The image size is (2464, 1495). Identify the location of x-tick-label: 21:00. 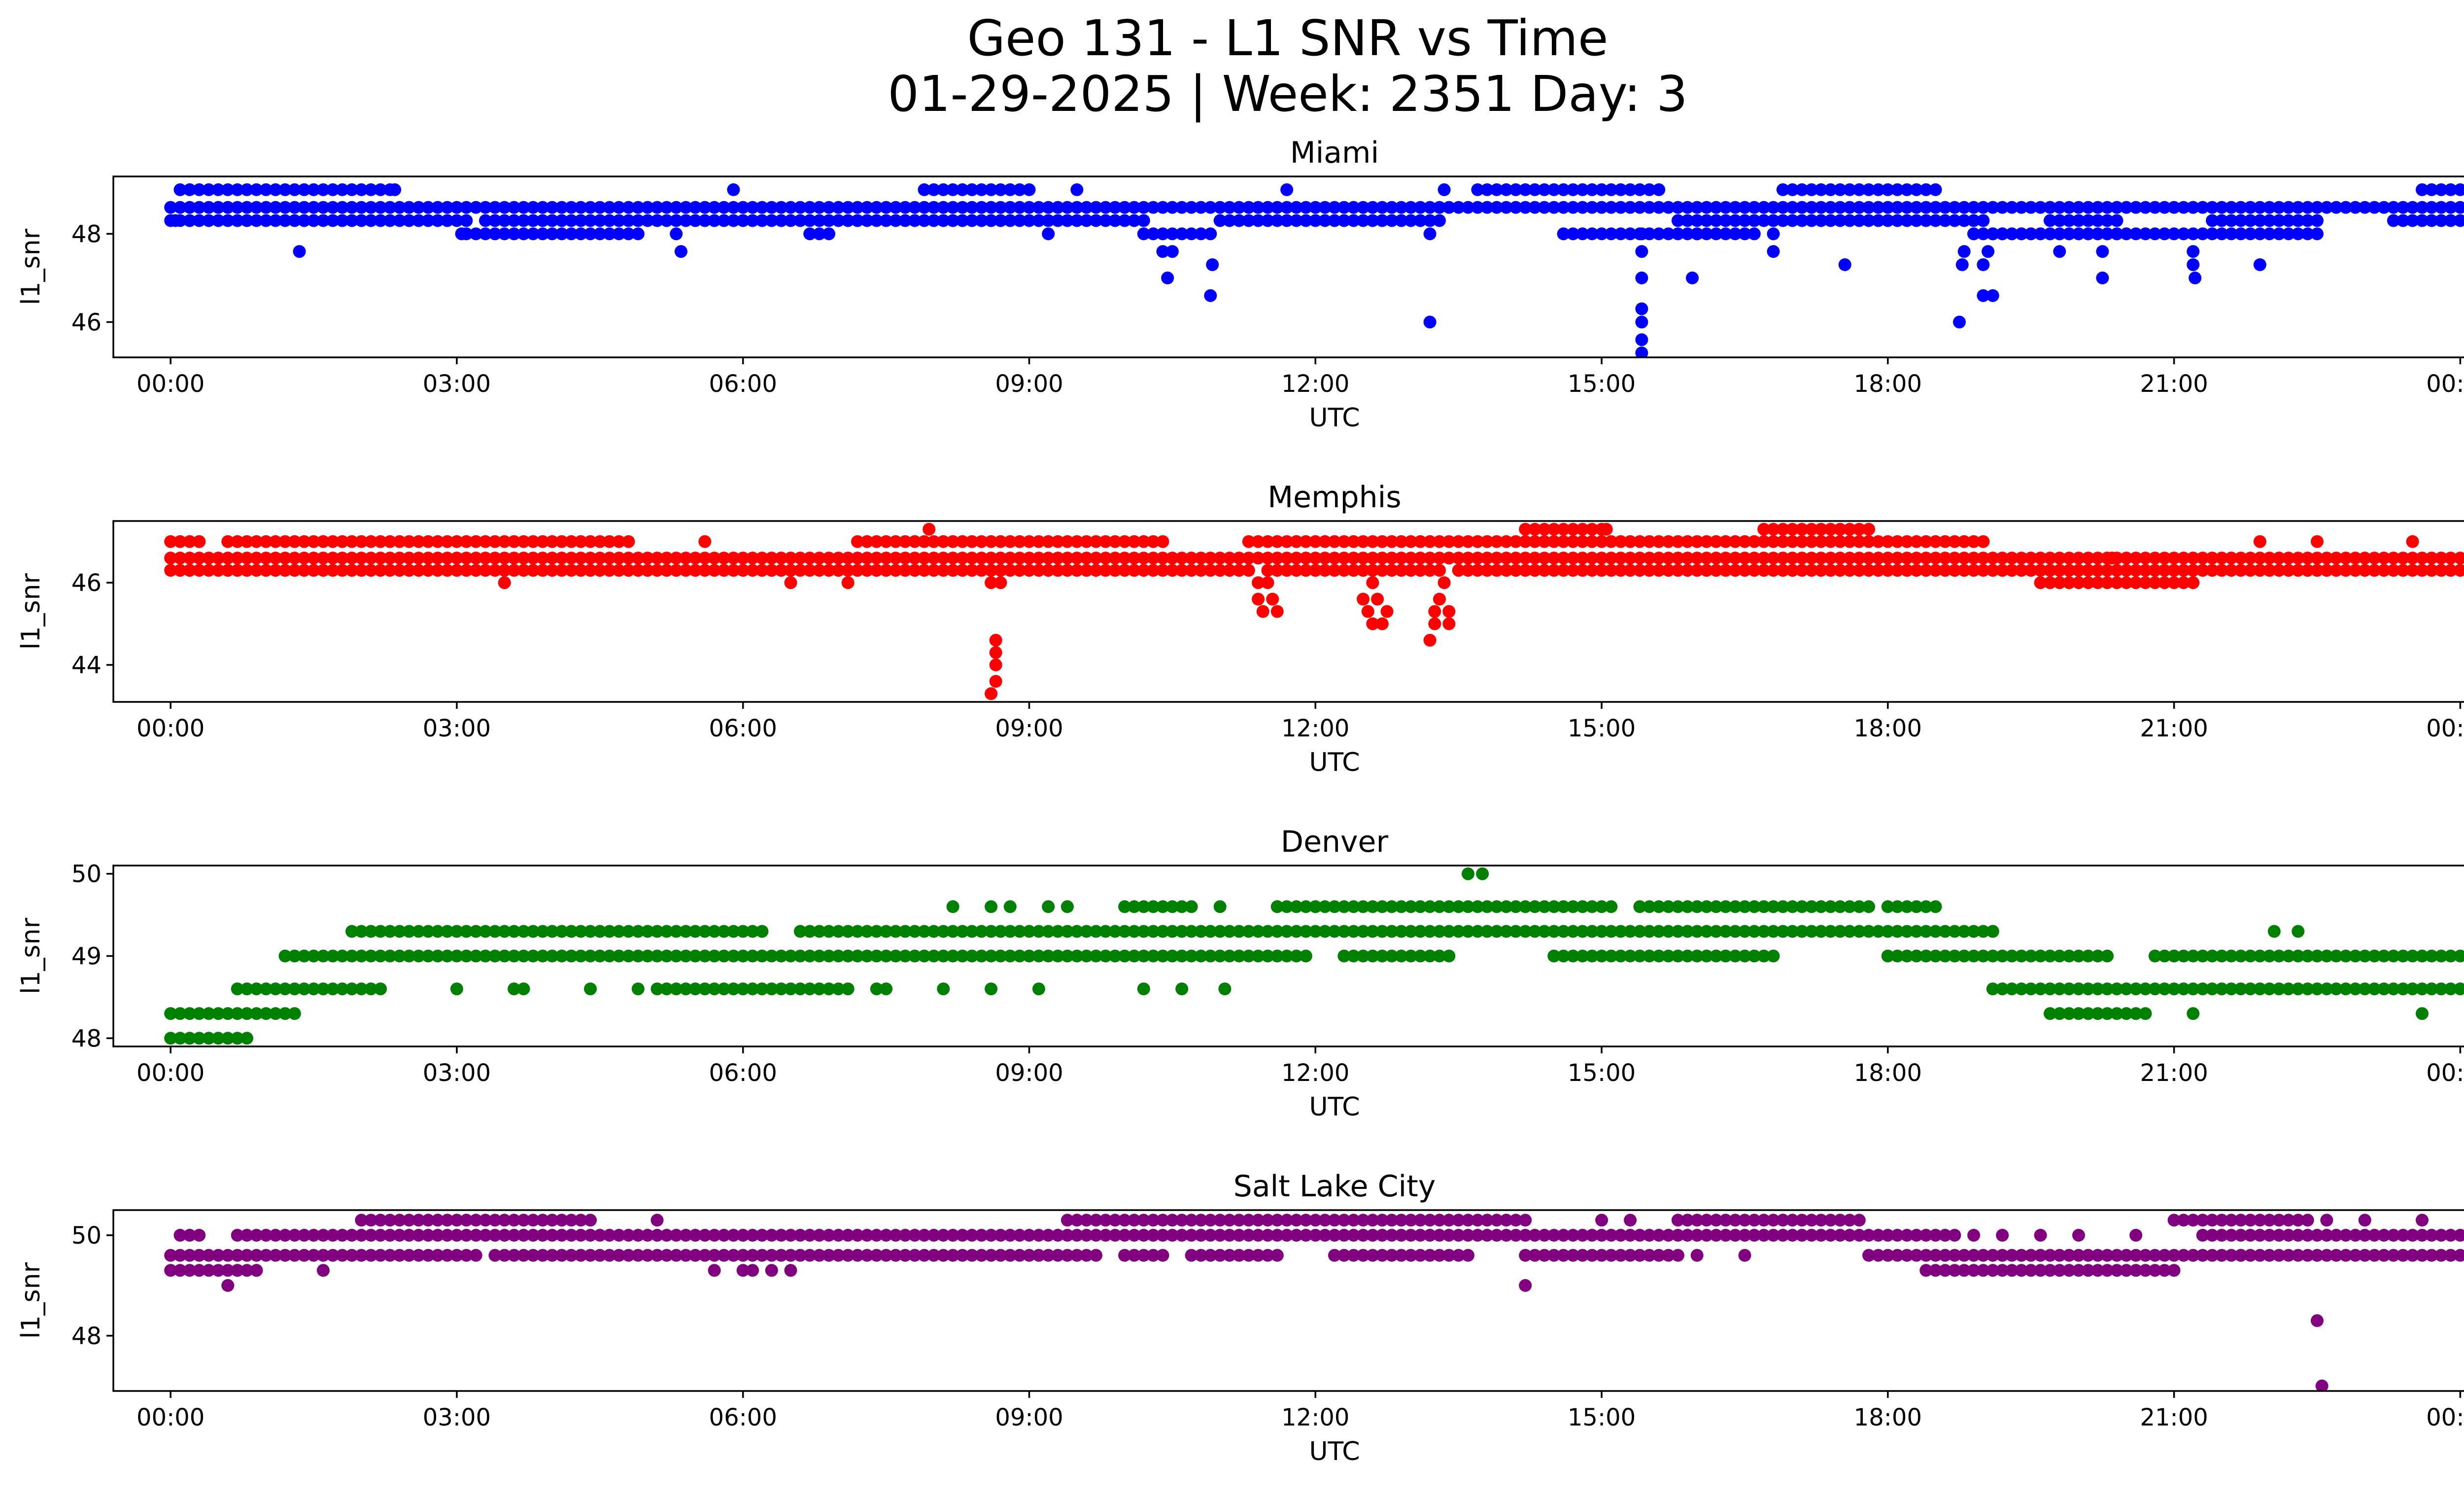
(2174, 1417).